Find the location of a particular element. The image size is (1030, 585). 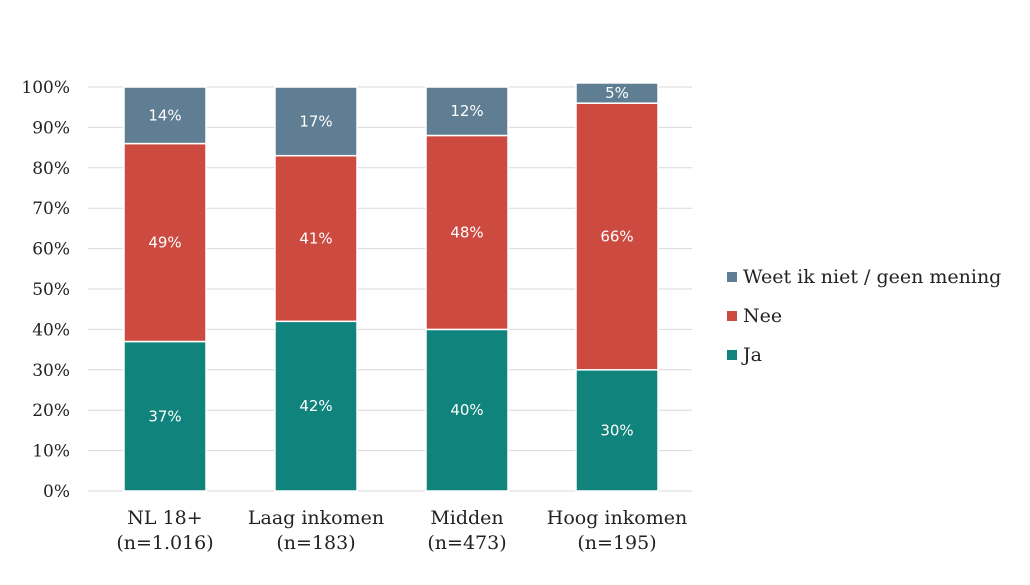

data-label: 14% is located at coordinates (164, 115).